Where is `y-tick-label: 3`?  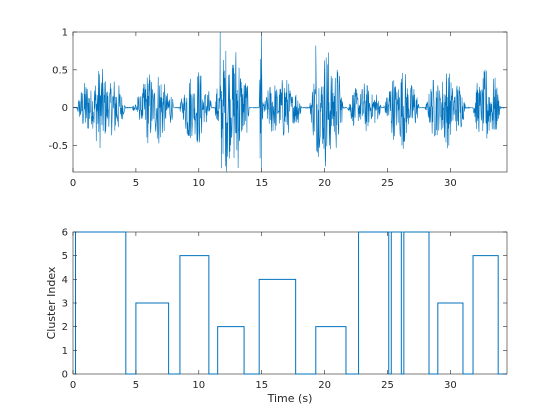
y-tick-label: 3 is located at coordinates (65, 304).